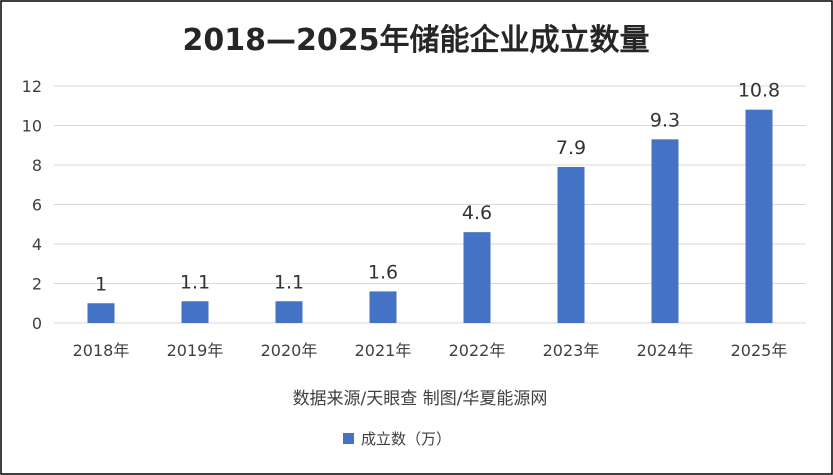 Image resolution: width=833 pixels, height=475 pixels. What do you see at coordinates (289, 350) in the screenshot?
I see `x-category-label: 2020年` at bounding box center [289, 350].